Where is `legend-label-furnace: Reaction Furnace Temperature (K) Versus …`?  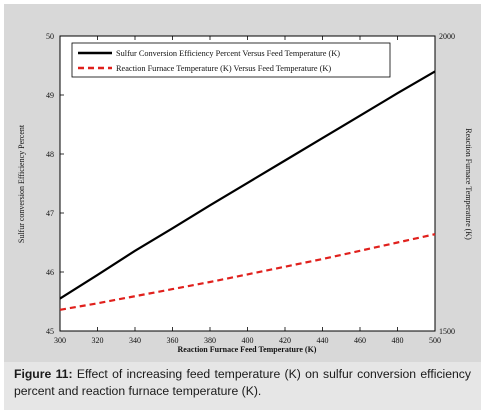 legend-label-furnace: Reaction Furnace Temperature (K) Versus … is located at coordinates (223, 68).